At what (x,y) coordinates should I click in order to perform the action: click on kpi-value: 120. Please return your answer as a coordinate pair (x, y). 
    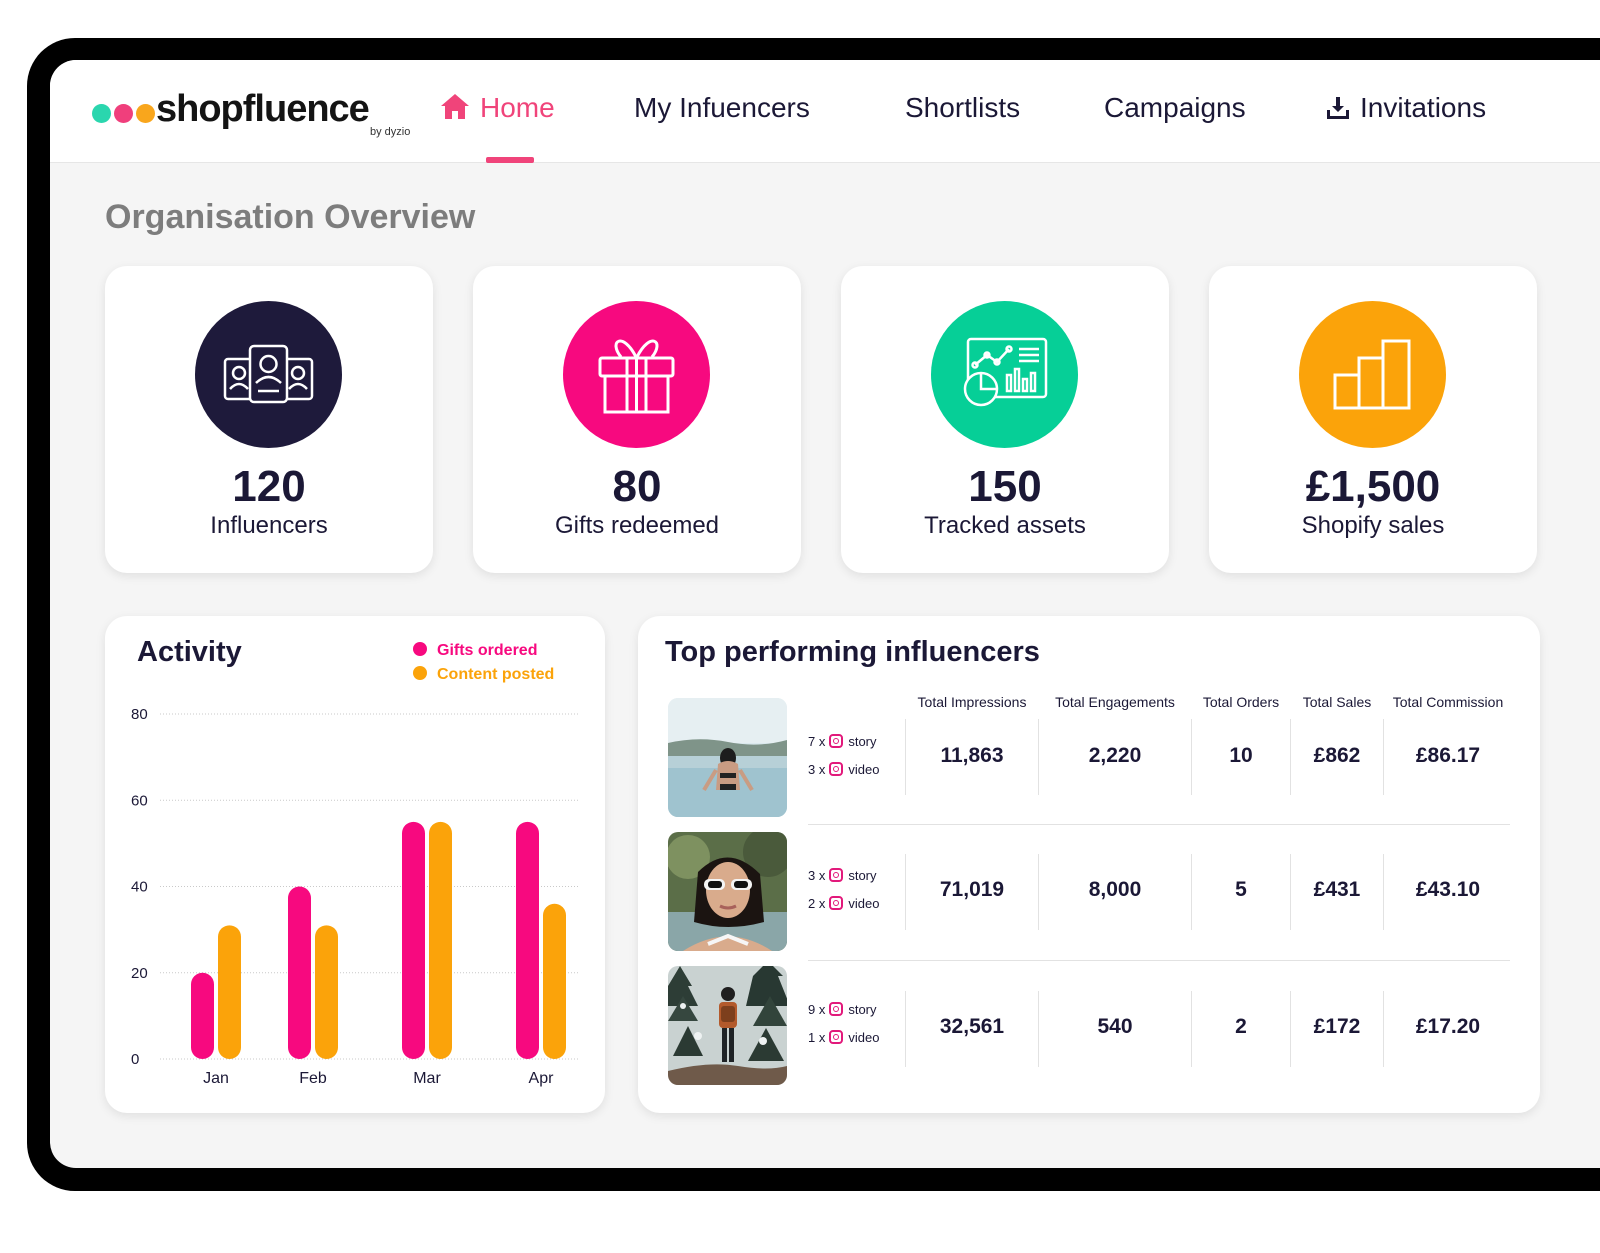
    Looking at the image, I should click on (269, 486).